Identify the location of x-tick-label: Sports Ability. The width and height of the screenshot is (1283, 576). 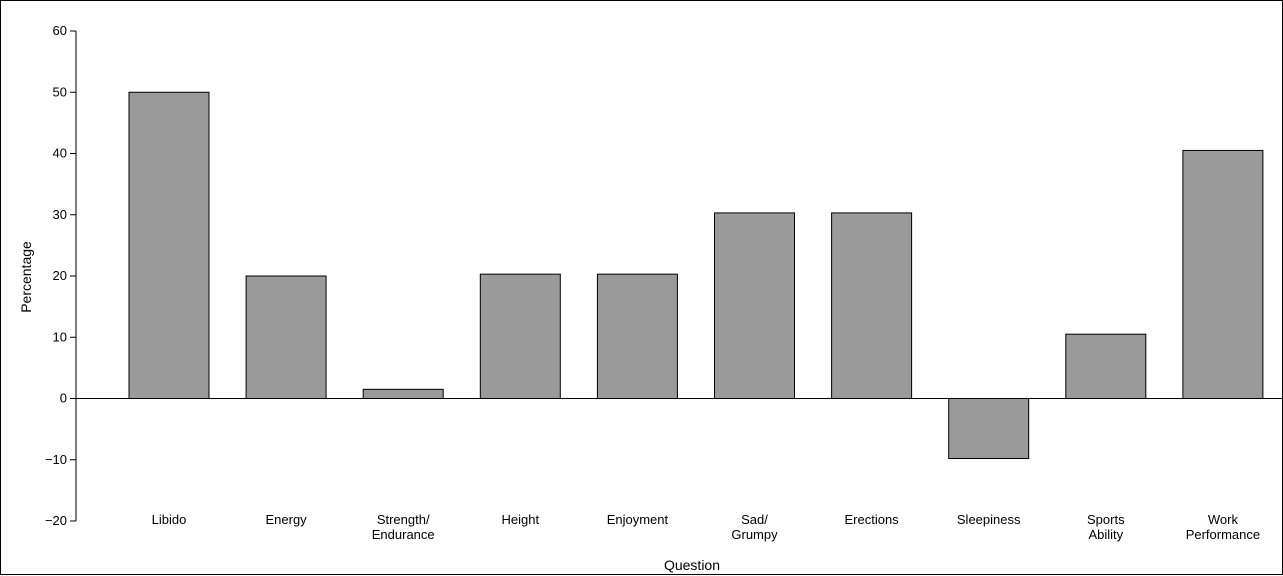
(1106, 527).